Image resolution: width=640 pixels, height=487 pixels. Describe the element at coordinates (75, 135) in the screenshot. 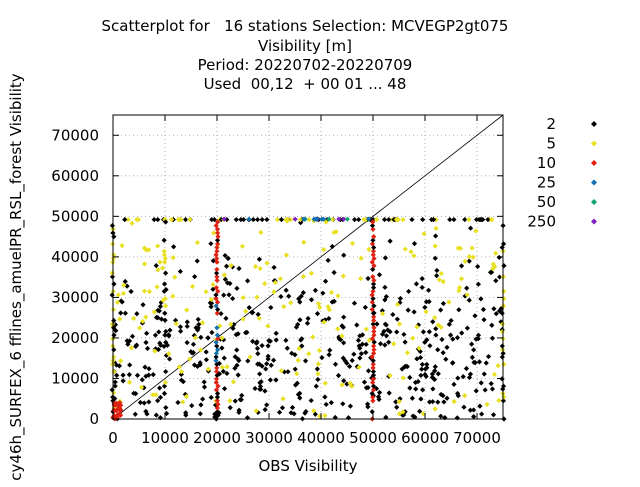

I see `y-tick-label: 70000` at that location.